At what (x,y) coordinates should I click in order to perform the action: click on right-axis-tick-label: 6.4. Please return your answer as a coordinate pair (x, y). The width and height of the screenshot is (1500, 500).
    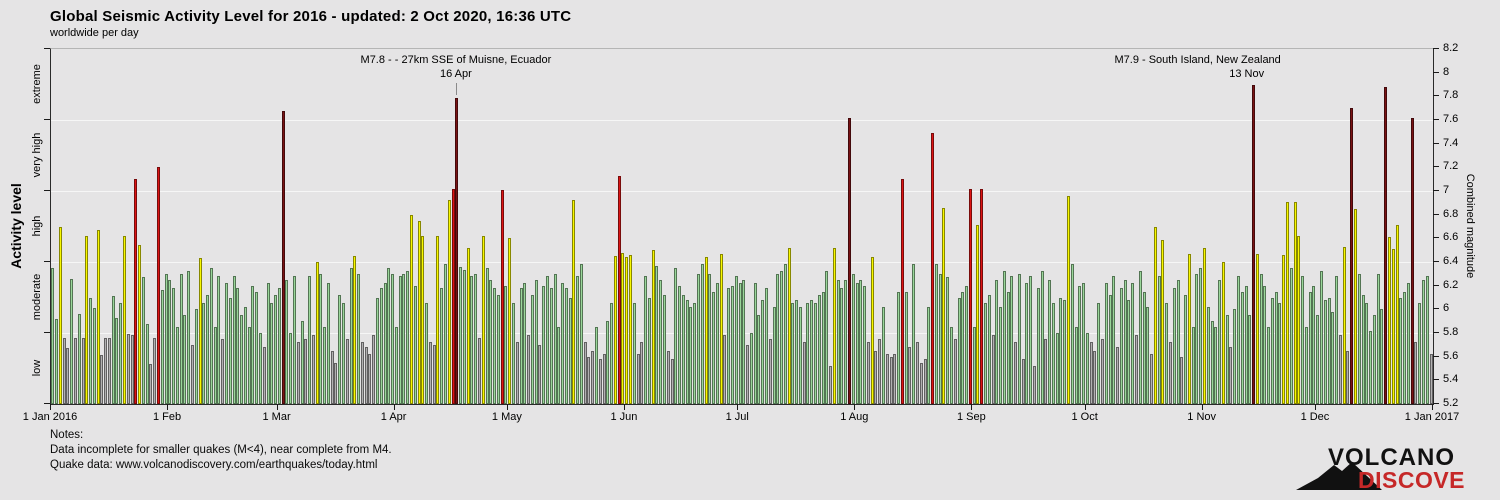
    Looking at the image, I should click on (1451, 261).